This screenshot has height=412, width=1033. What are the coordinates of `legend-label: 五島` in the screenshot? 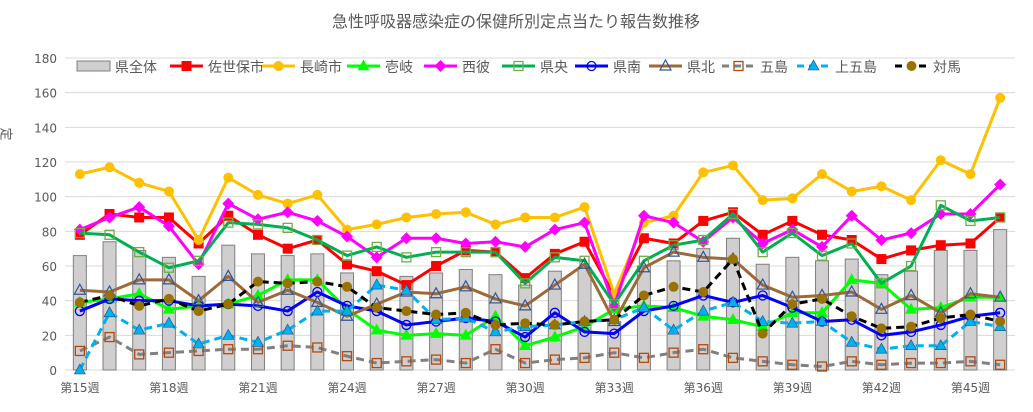 It's located at (774, 68).